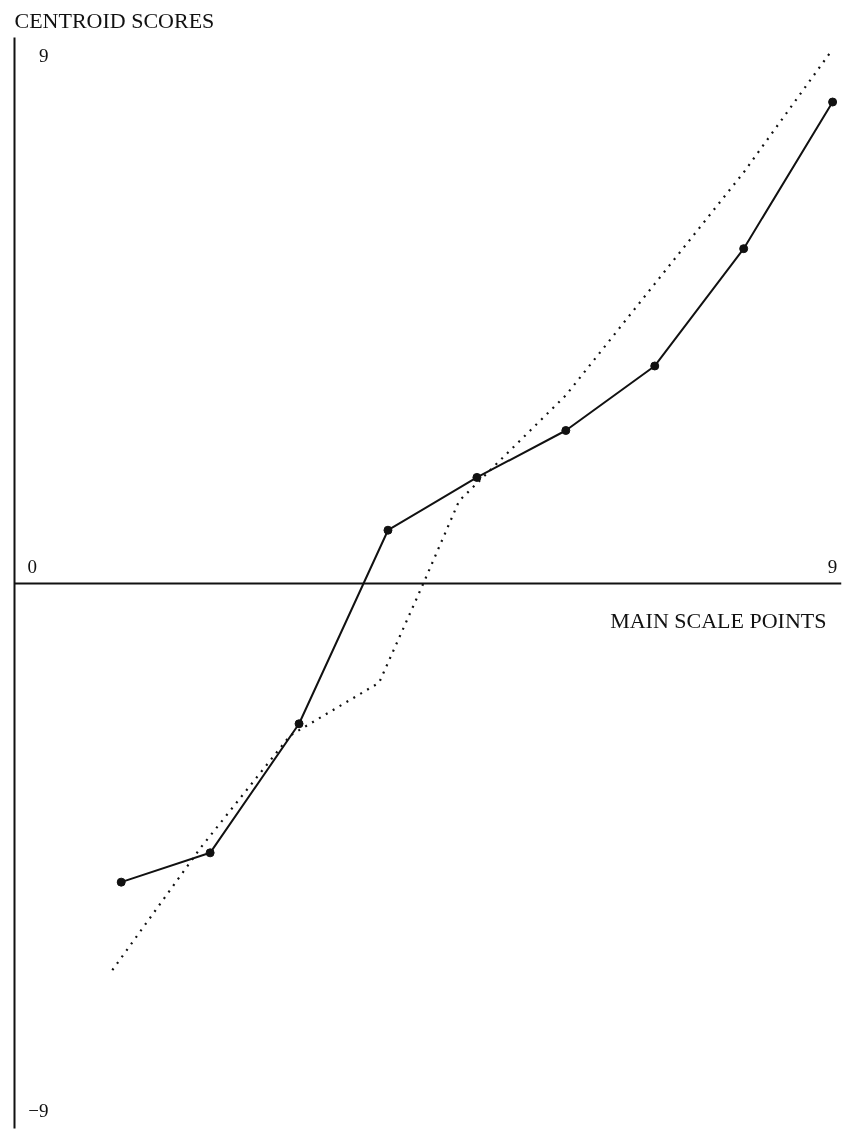  I want to click on y-tick-label: −9, so click(38, 1111).